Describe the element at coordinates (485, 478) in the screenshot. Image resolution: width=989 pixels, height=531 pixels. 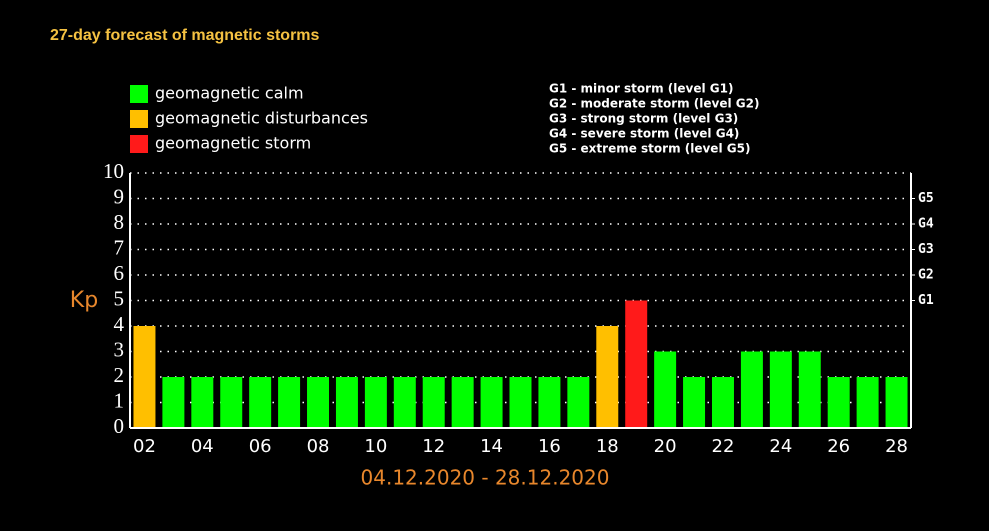
I see `x-axis-label: 04.12.2020 - 28.12.2020` at that location.